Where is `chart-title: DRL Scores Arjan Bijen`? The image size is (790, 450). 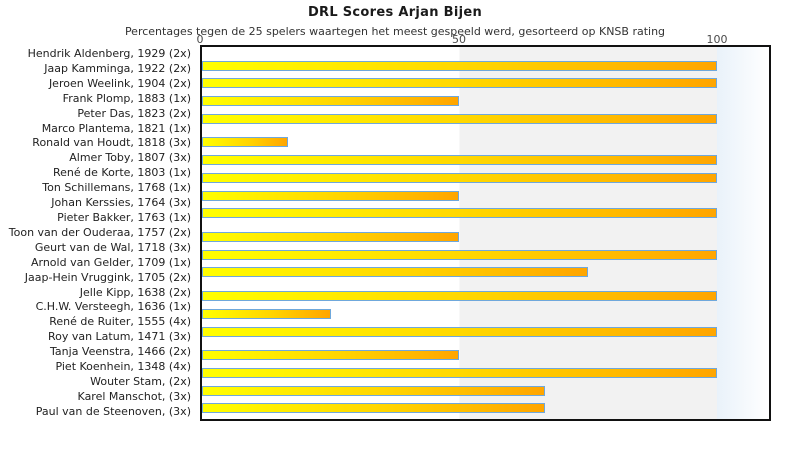
chart-title: DRL Scores Arjan Bijen is located at coordinates (395, 12).